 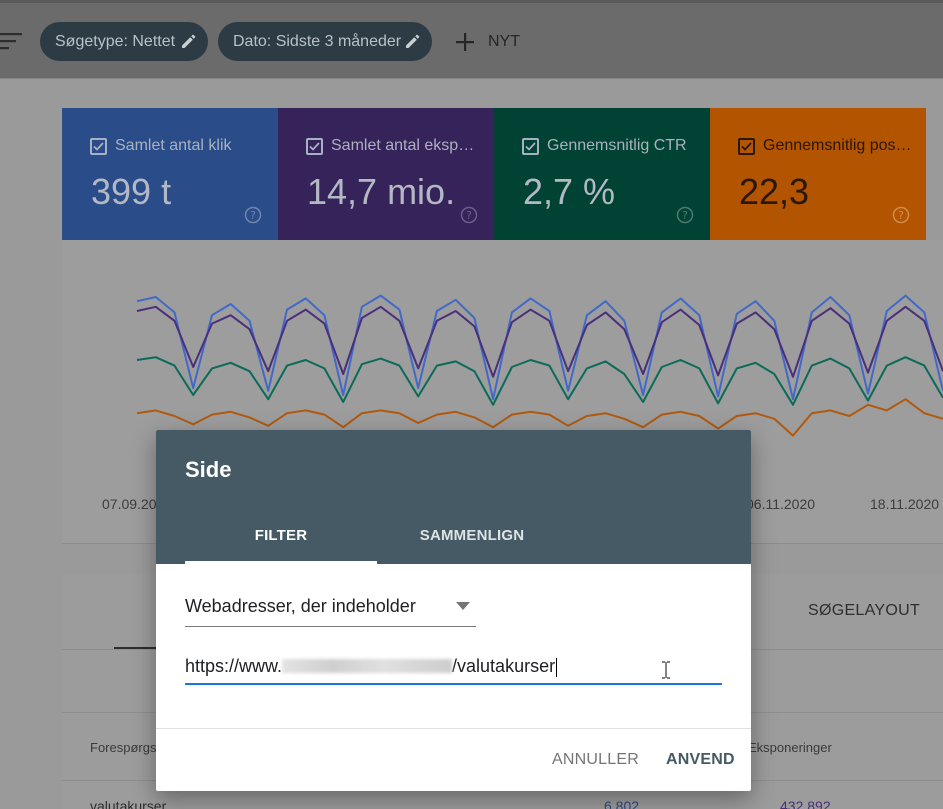 I want to click on url-input: https://www./valutakurser, so click(x=453, y=670).